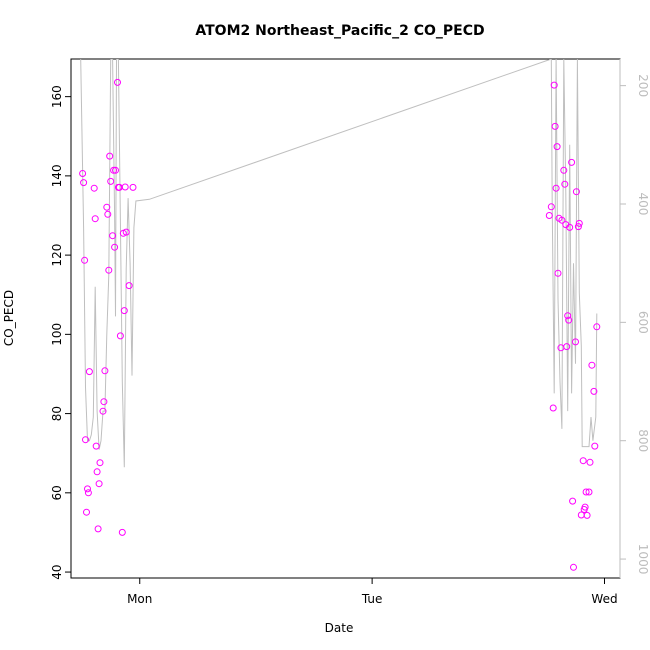 The height and width of the screenshot is (650, 650). What do you see at coordinates (57, 334) in the screenshot?
I see `y-tick-label: 100` at bounding box center [57, 334].